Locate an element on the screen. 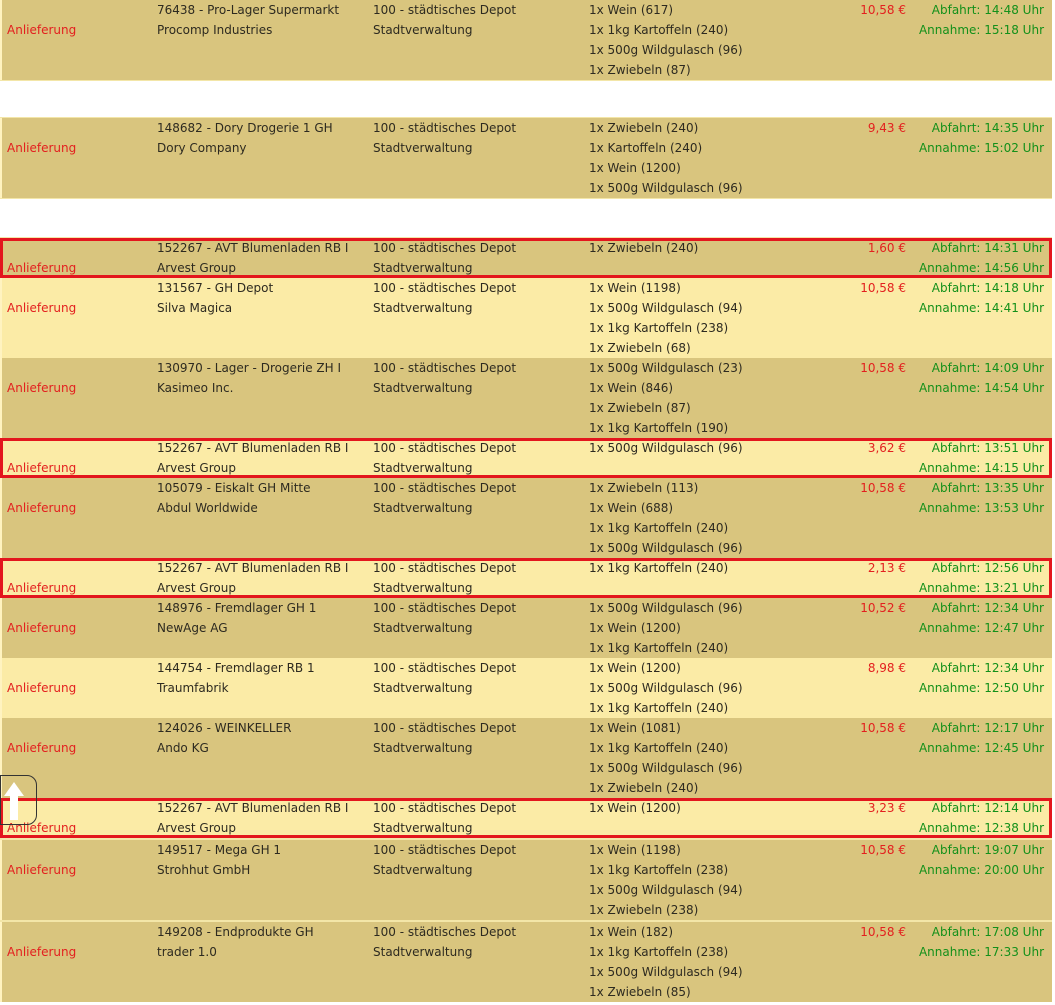  company: NewAge AG is located at coordinates (192, 628).